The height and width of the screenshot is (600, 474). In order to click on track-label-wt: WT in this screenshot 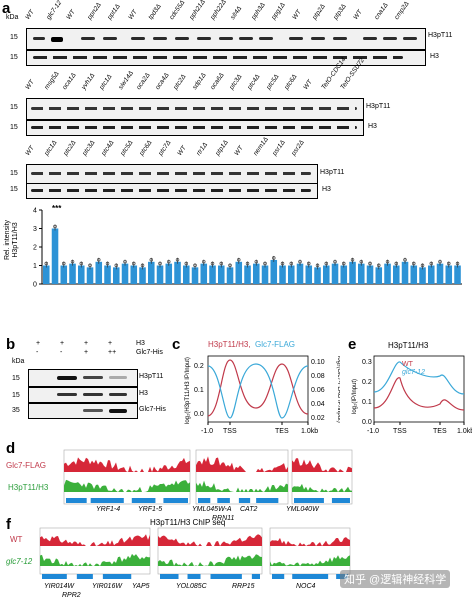, I will do `click(16, 539)`.